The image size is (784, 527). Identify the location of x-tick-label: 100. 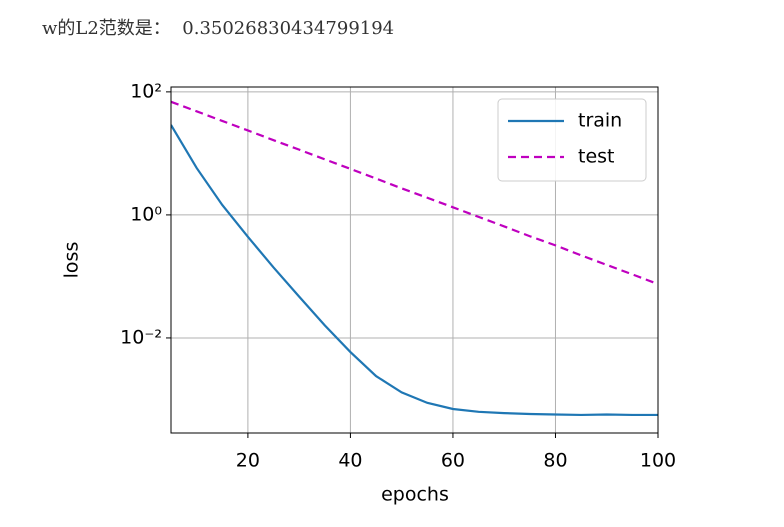
(658, 461).